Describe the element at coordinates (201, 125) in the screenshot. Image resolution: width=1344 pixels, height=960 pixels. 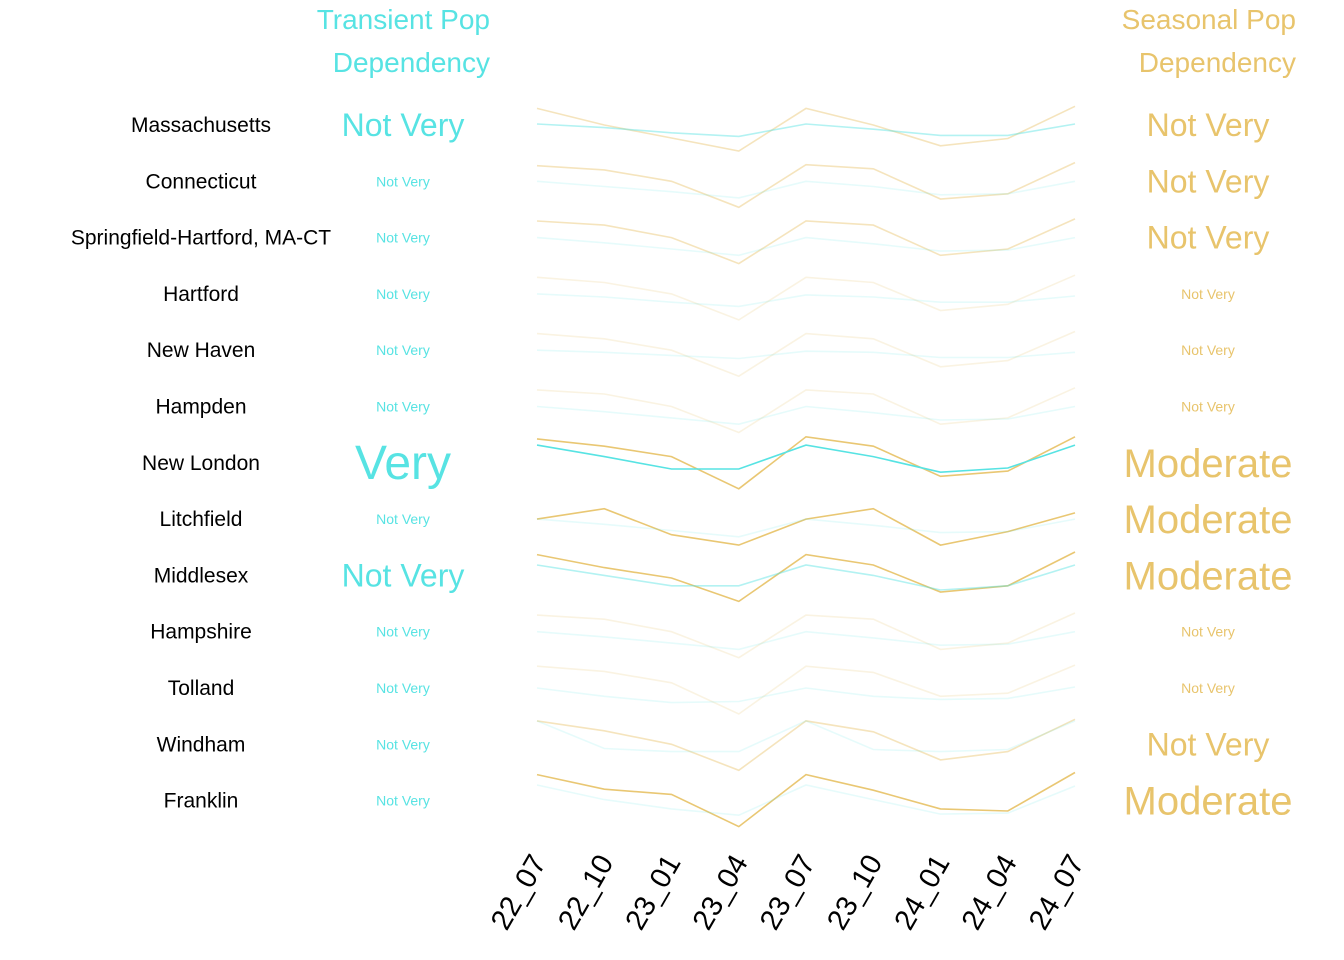
I see `region-label: Massachusetts` at that location.